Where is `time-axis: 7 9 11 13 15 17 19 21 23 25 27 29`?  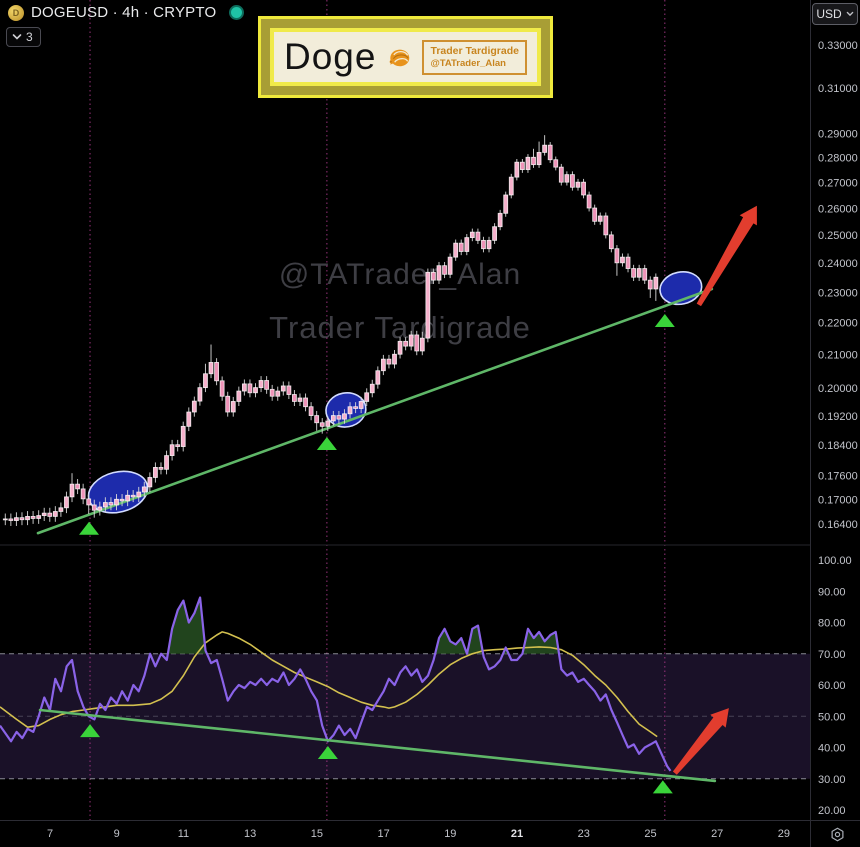 time-axis: 7 9 11 13 15 17 19 21 23 25 27 29 is located at coordinates (418, 834).